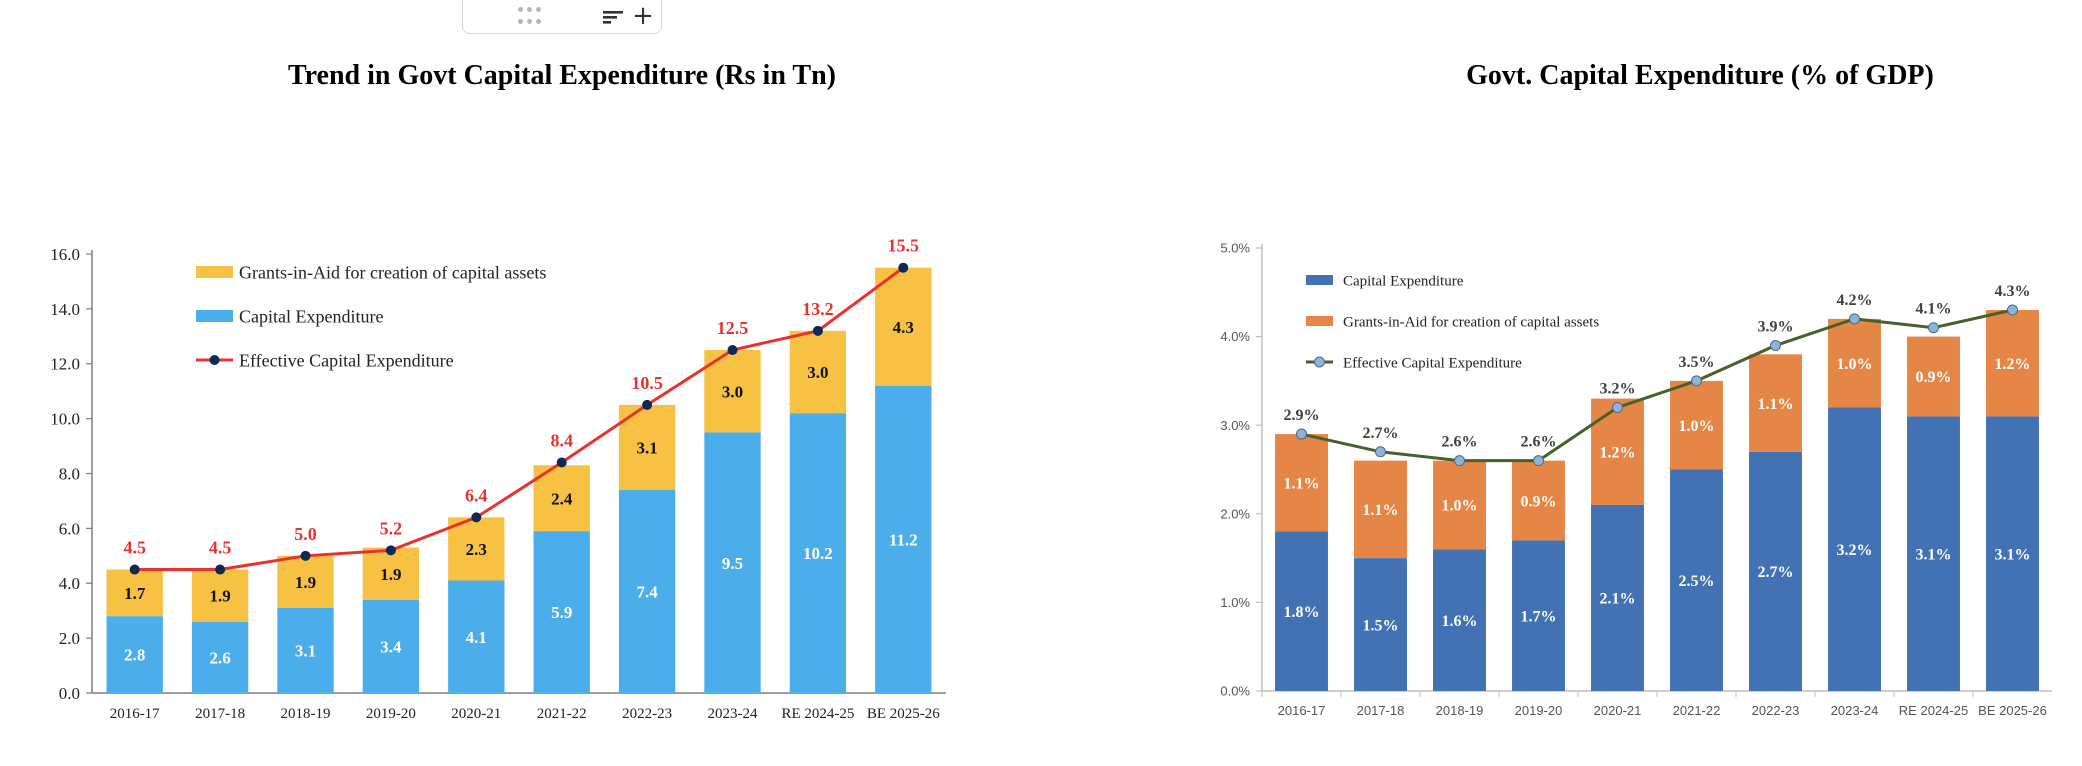  Describe the element at coordinates (1776, 710) in the screenshot. I see `x-tick-label: 2022-23` at that location.